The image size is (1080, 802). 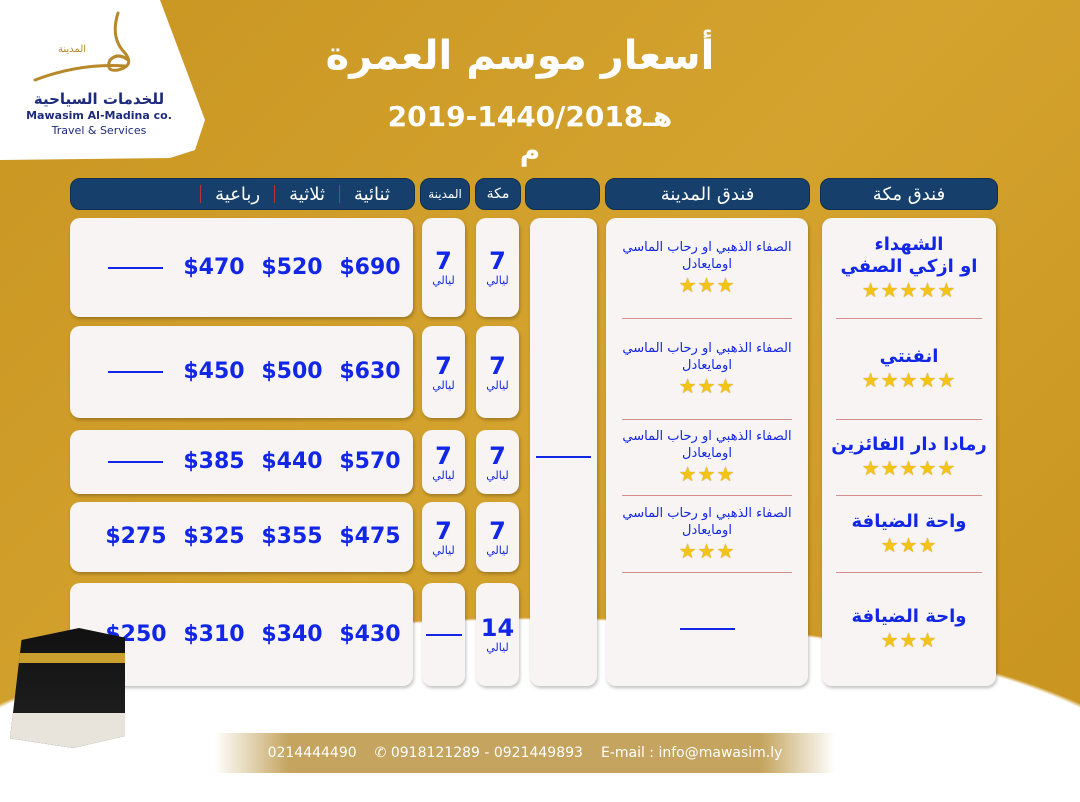 I want to click on price-quad: $325, so click(x=214, y=536).